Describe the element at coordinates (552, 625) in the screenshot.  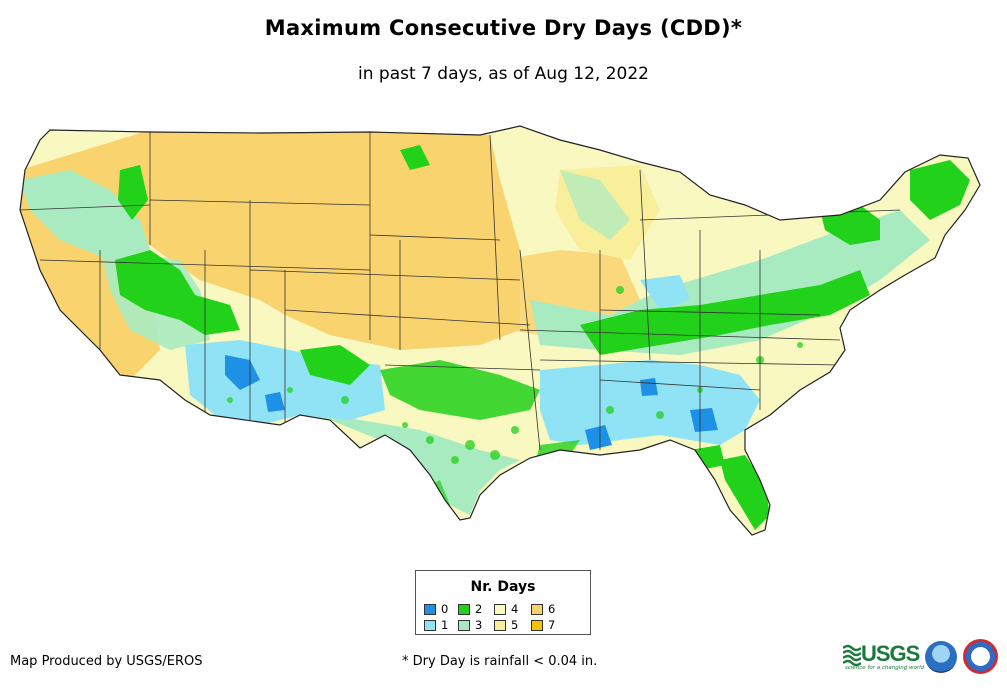
I see `legend-label: 7` at that location.